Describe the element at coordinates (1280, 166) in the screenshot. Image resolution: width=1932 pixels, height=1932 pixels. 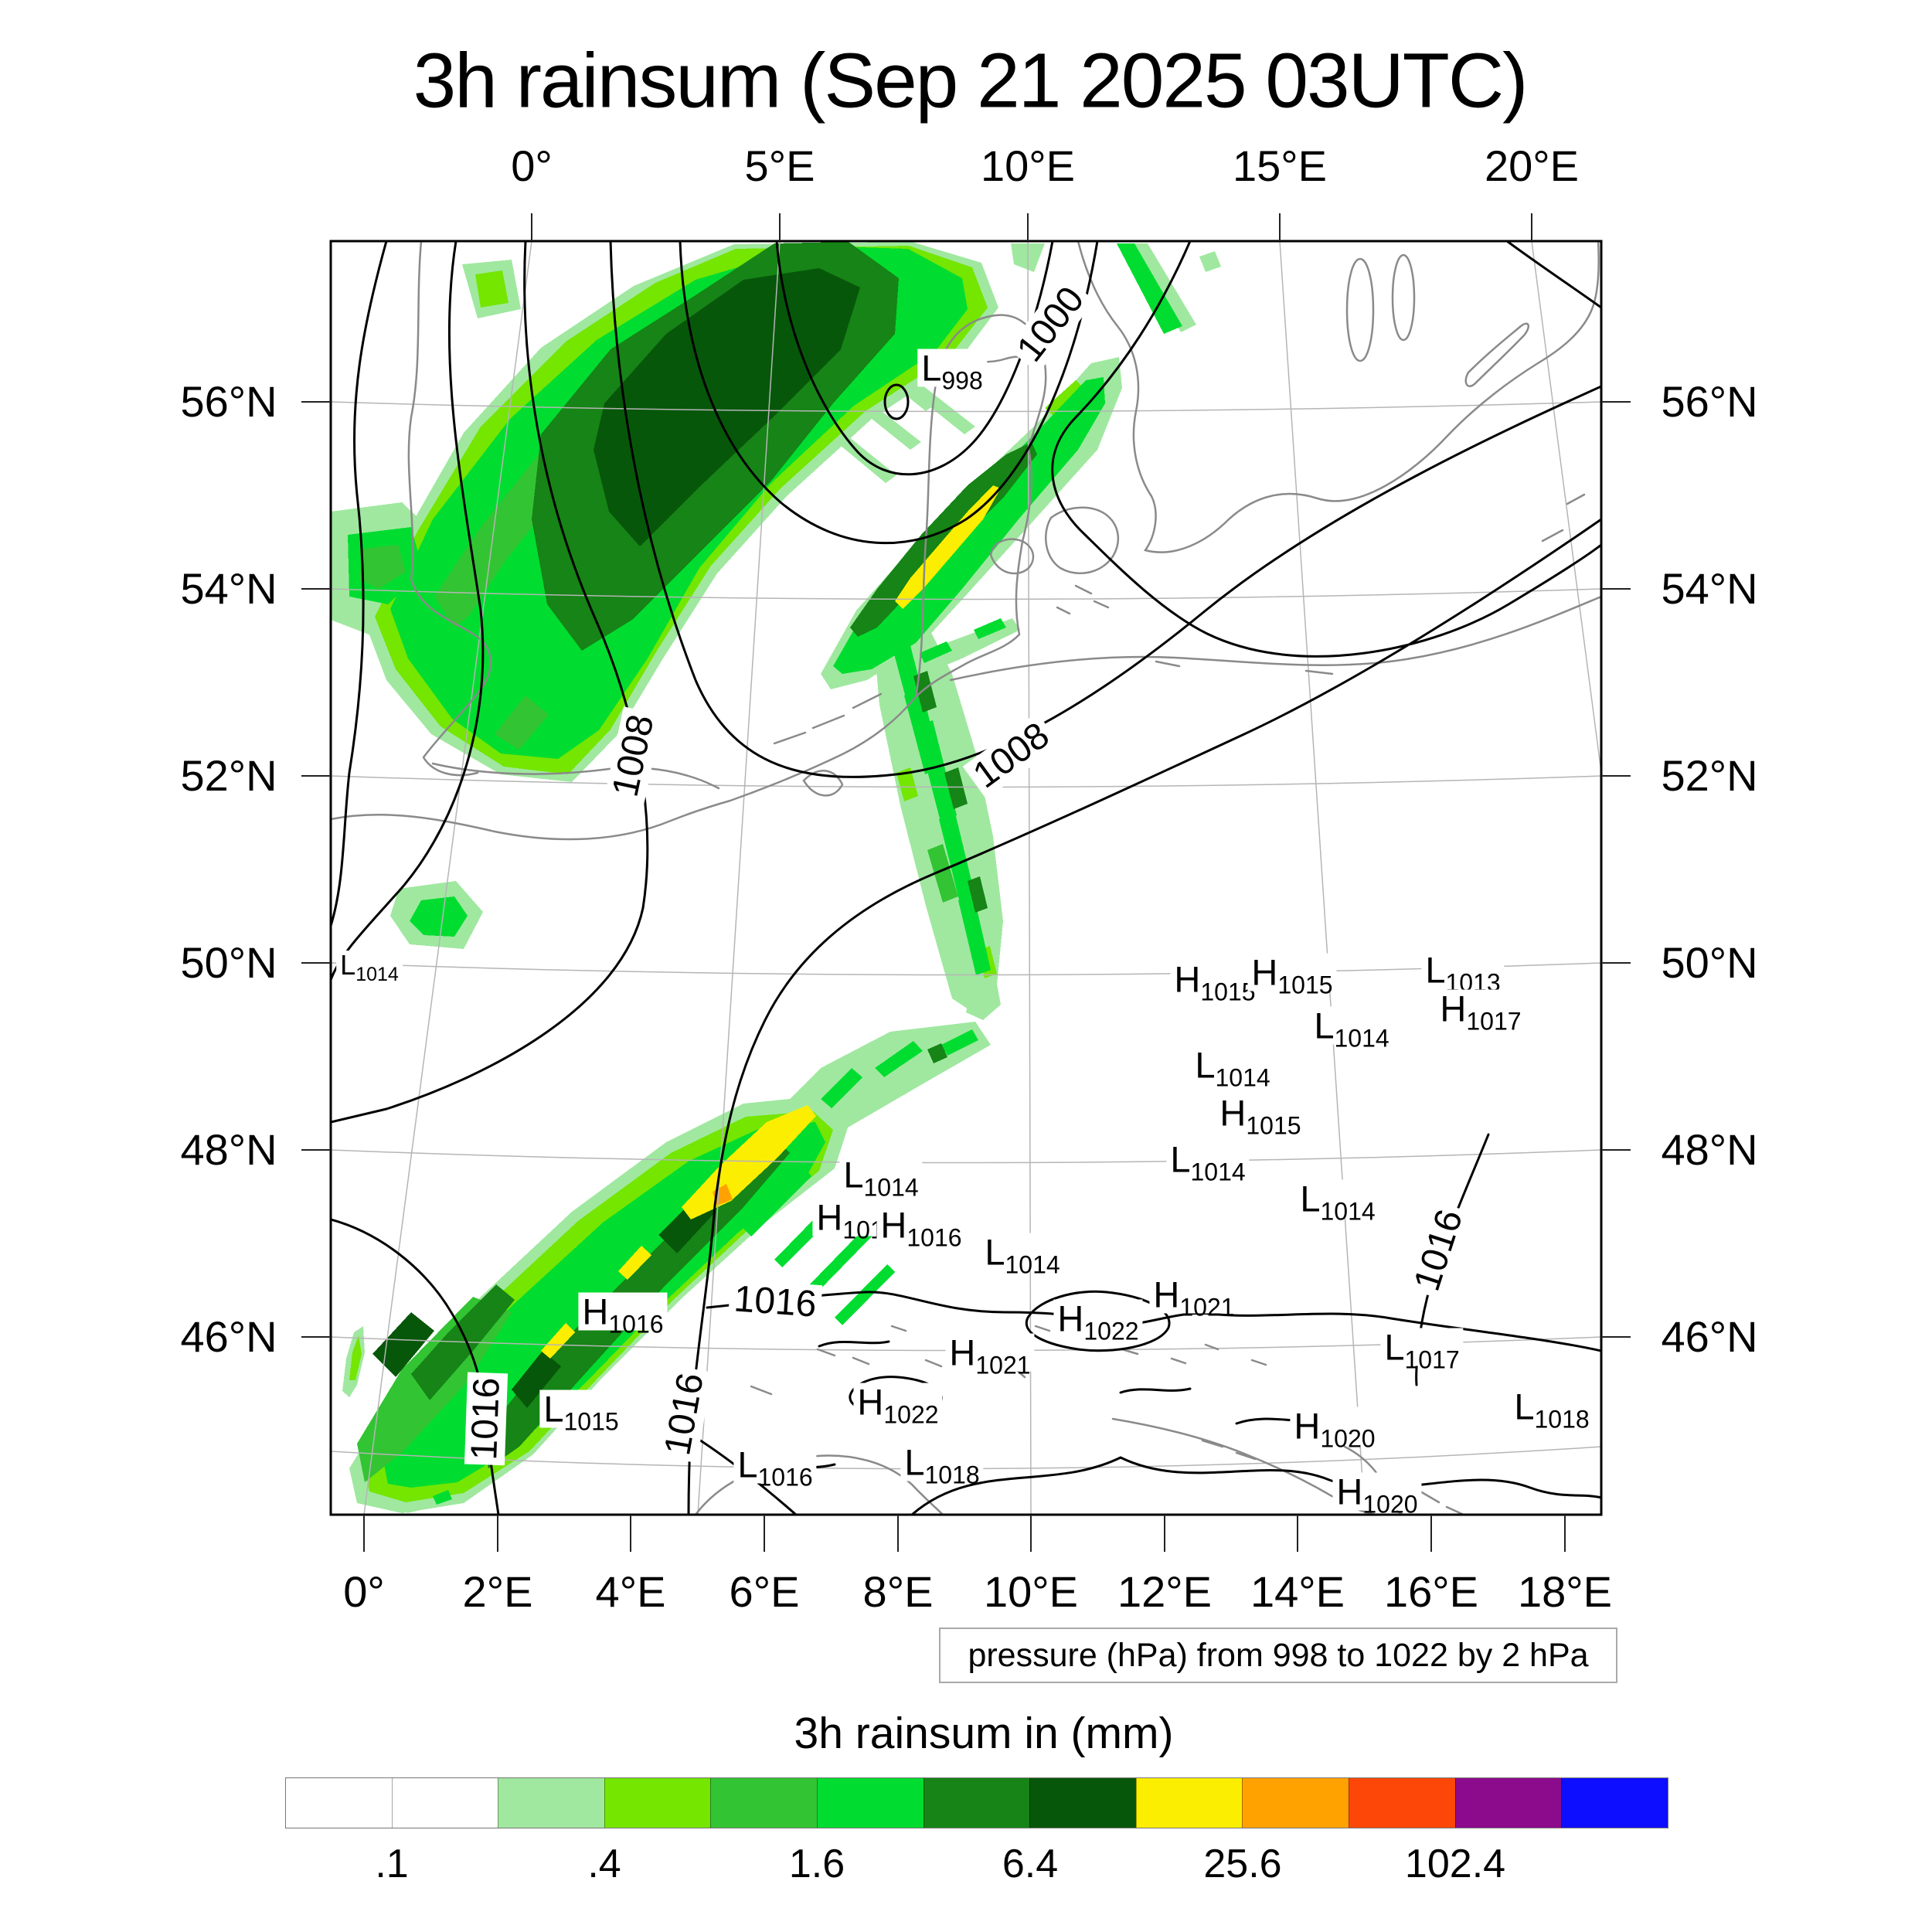
I see `lon-axis-label: 15°E` at that location.